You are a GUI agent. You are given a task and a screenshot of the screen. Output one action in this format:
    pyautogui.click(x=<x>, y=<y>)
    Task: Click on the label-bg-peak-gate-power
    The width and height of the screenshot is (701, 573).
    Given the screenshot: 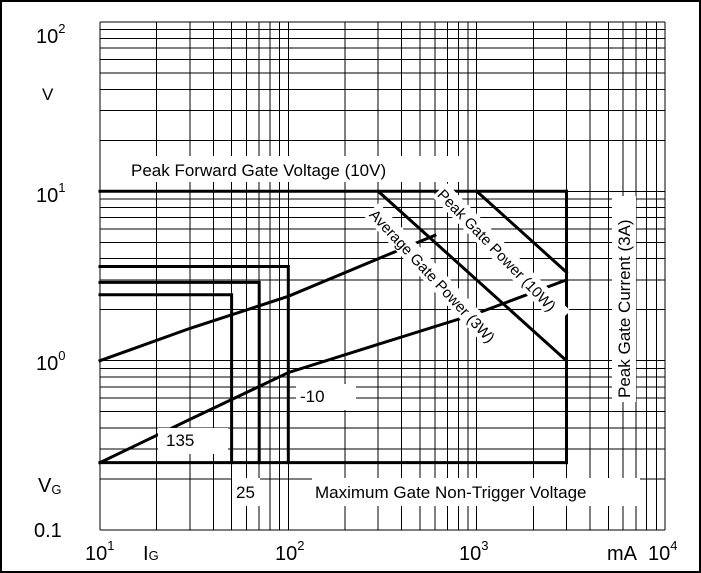 What is the action you would take?
    pyautogui.click(x=501, y=253)
    